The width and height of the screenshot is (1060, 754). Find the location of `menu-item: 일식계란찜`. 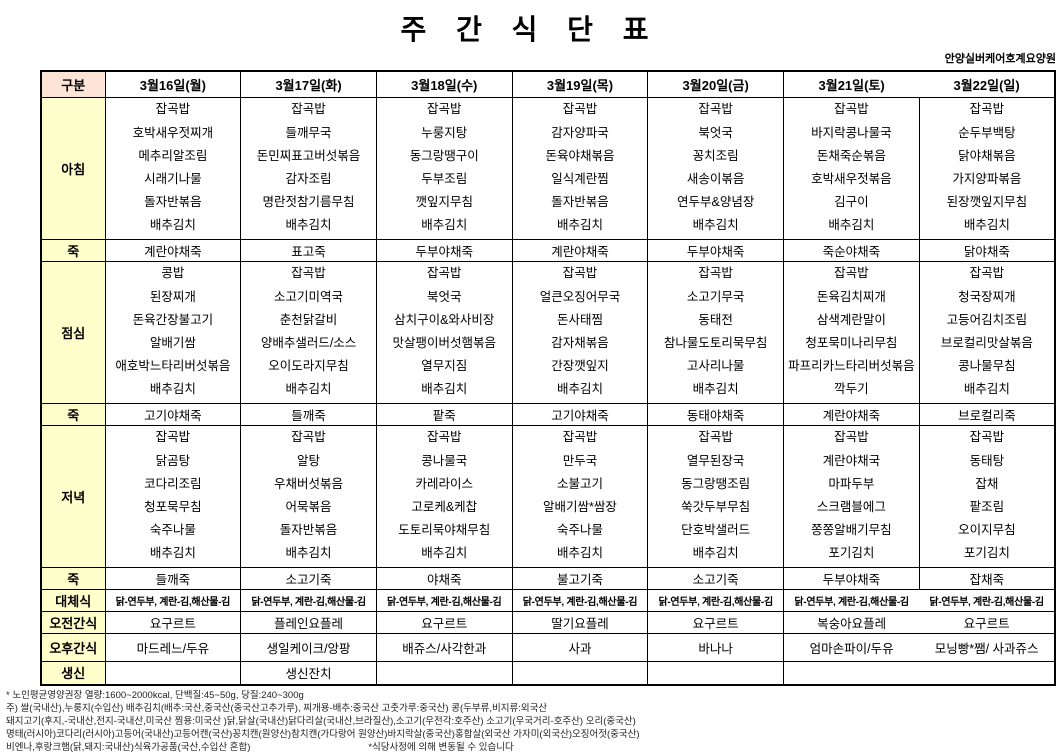

menu-item: 일식계란찜 is located at coordinates (580, 179).